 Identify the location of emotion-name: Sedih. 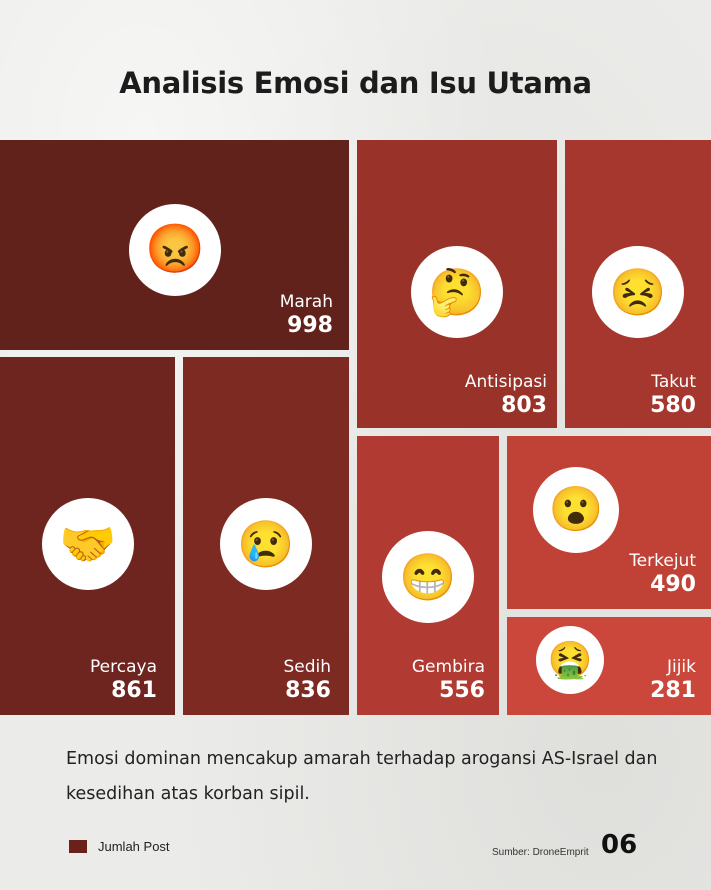
(307, 667).